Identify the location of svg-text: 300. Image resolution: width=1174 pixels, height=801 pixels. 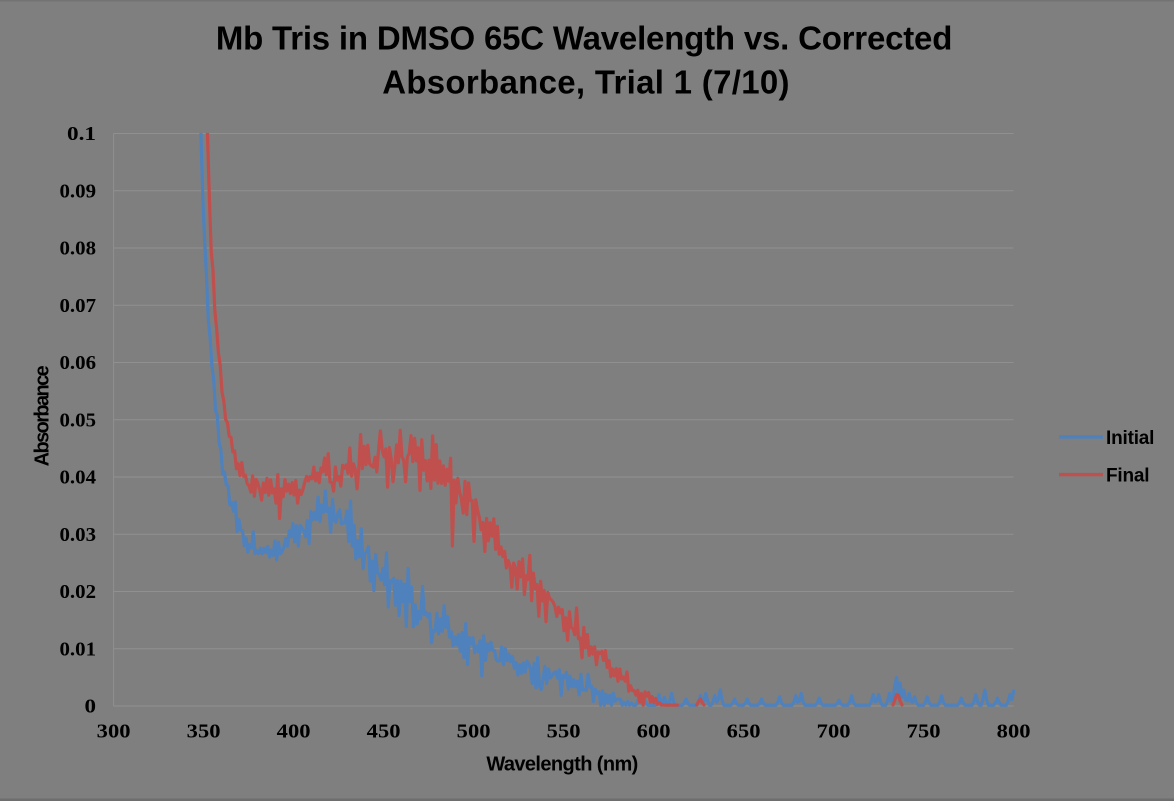
(114, 732).